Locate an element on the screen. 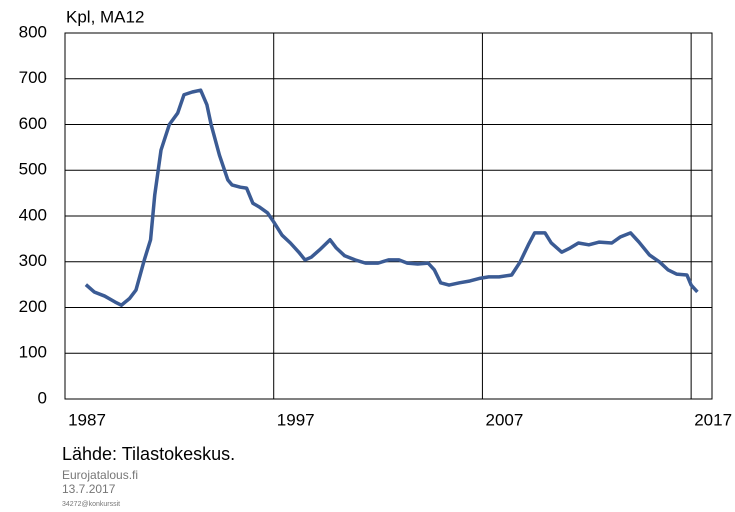  y-tick-label: 600 is located at coordinates (33, 123).